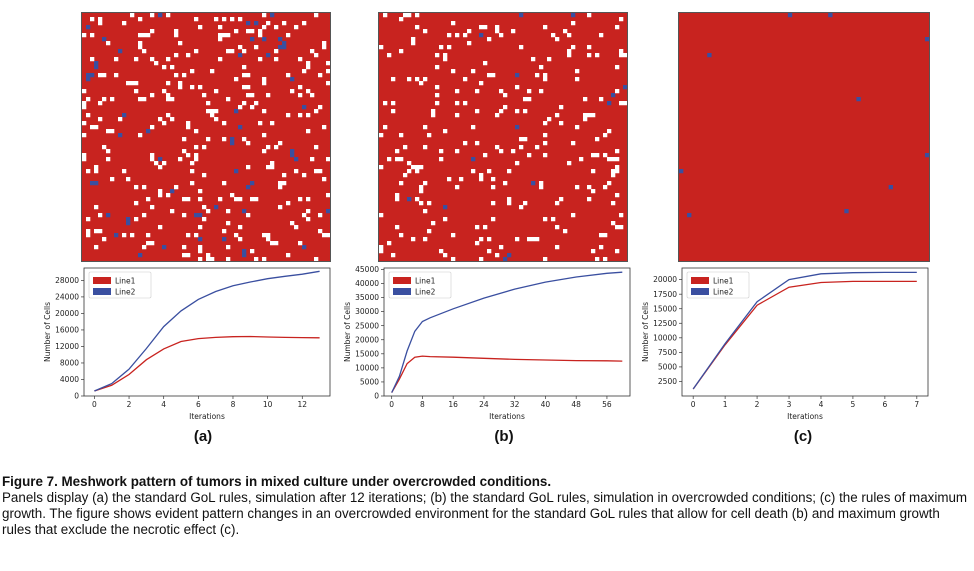 This screenshot has height=571, width=974. What do you see at coordinates (203, 436) in the screenshot?
I see `panel-a-label: (a)` at bounding box center [203, 436].